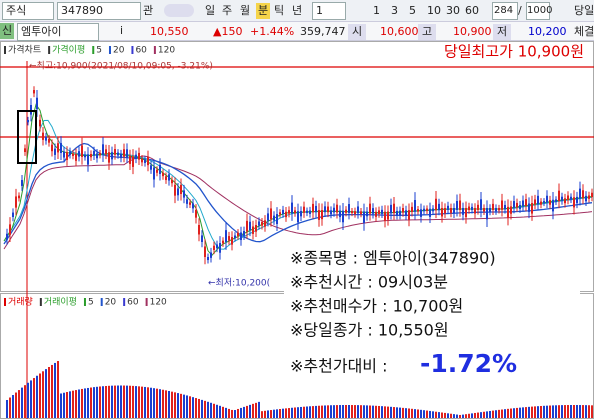 The height and width of the screenshot is (419, 594). I want to click on low: 10,200, so click(547, 31).